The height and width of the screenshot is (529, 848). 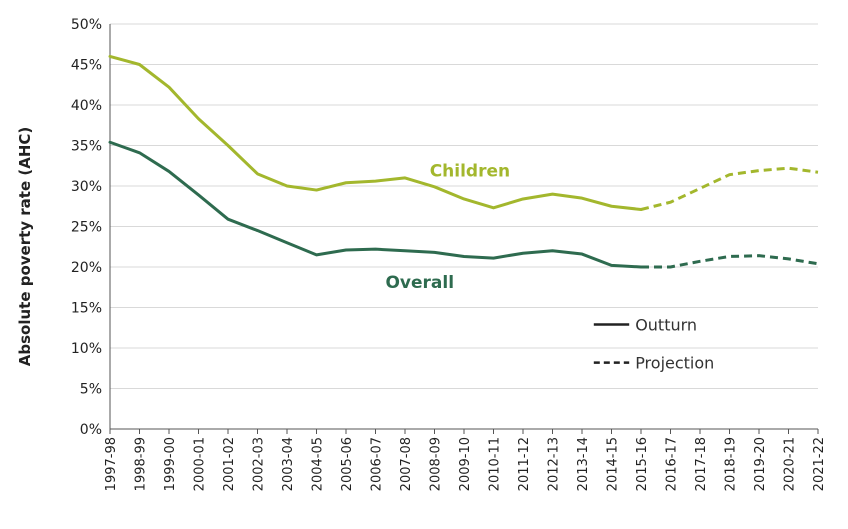 I want to click on x-tick-label: 2015-16, so click(x=642, y=464).